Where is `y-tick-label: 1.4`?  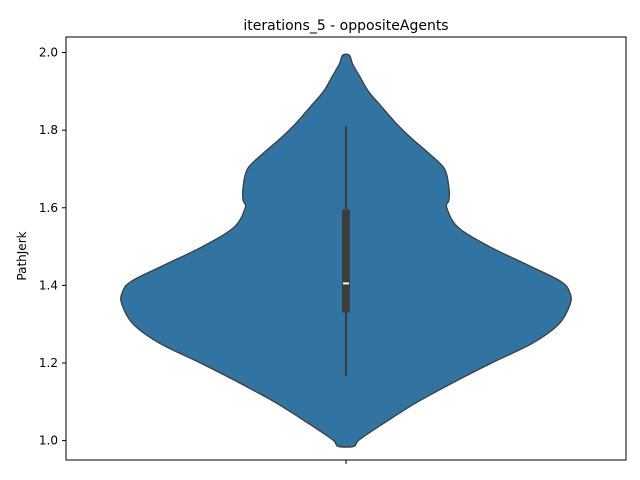 y-tick-label: 1.4 is located at coordinates (48, 285).